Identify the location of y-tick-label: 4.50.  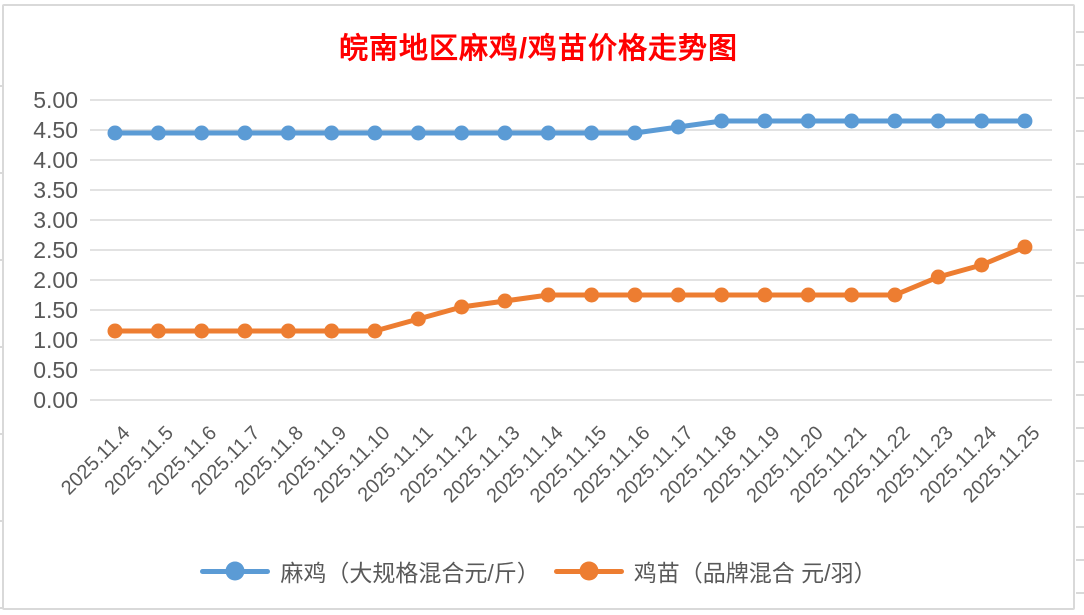
(55, 130).